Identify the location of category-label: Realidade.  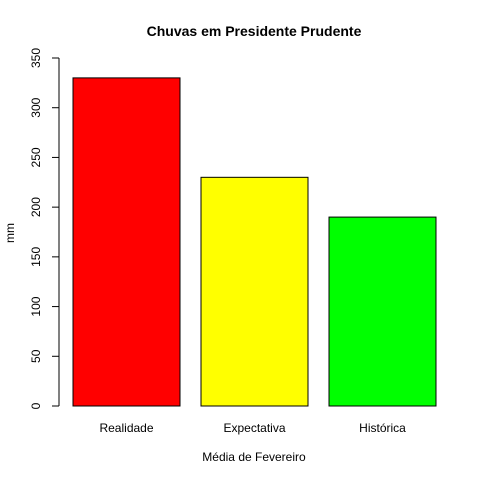
(126, 428).